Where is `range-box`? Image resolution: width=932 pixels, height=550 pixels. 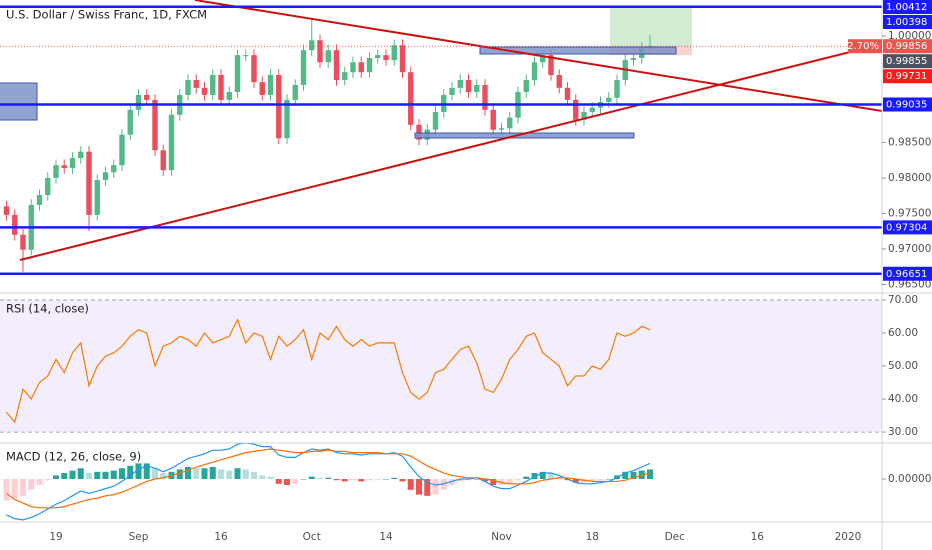
range-box is located at coordinates (578, 50).